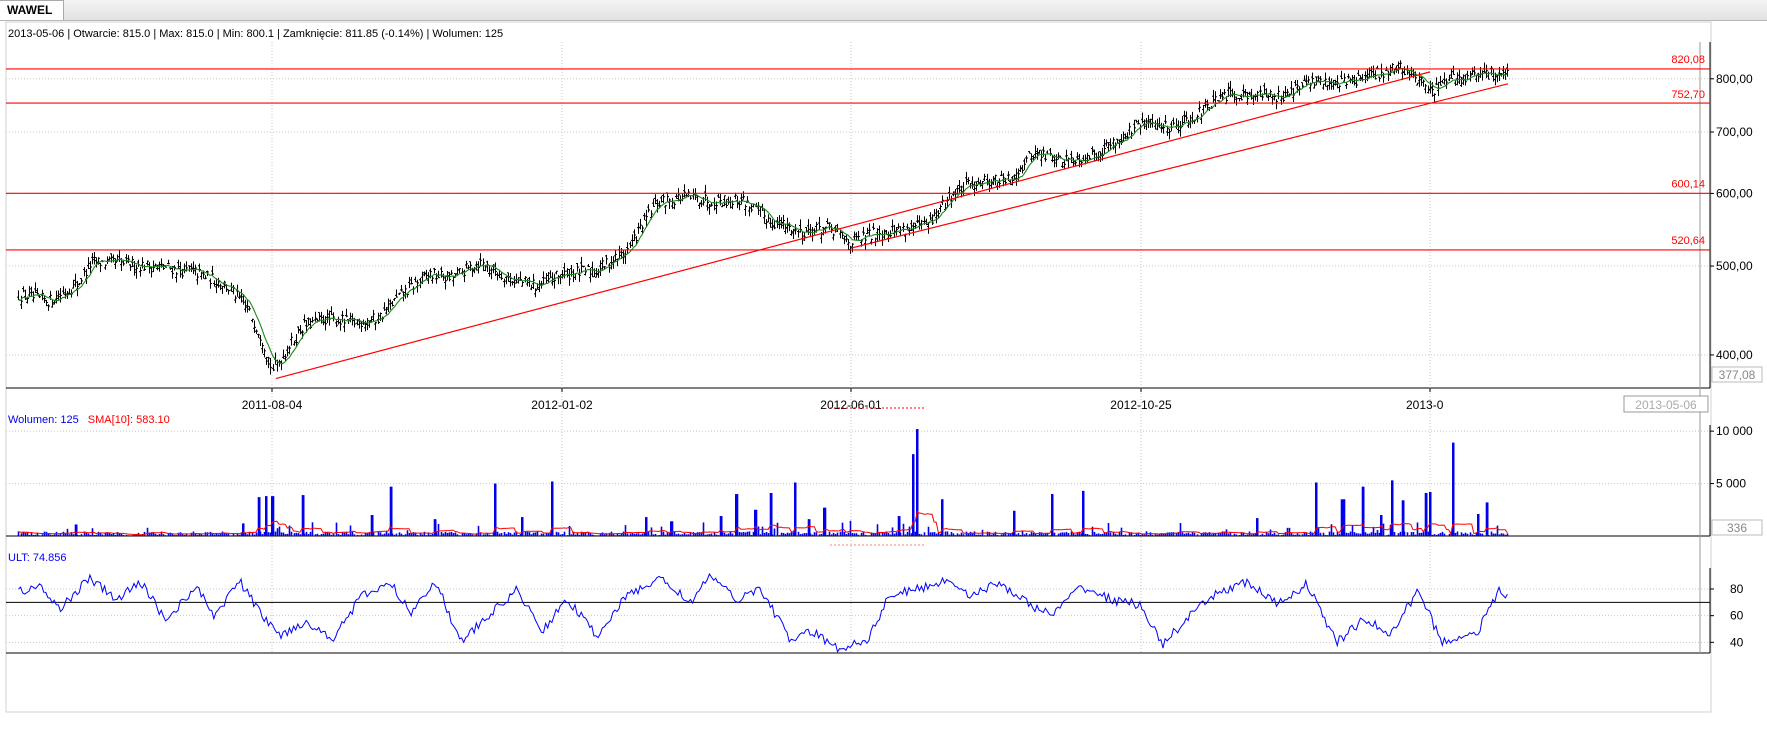 The height and width of the screenshot is (737, 1767). Describe the element at coordinates (1737, 616) in the screenshot. I see `ult-tick-label: 60` at that location.